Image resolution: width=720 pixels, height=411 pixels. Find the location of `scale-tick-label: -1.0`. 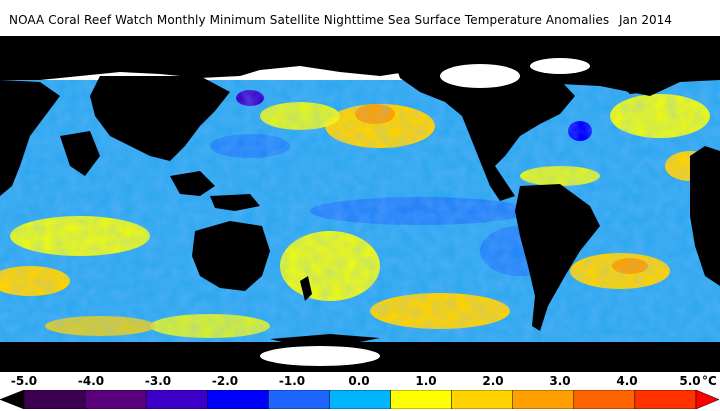

scale-tick-label: -1.0 is located at coordinates (292, 381).